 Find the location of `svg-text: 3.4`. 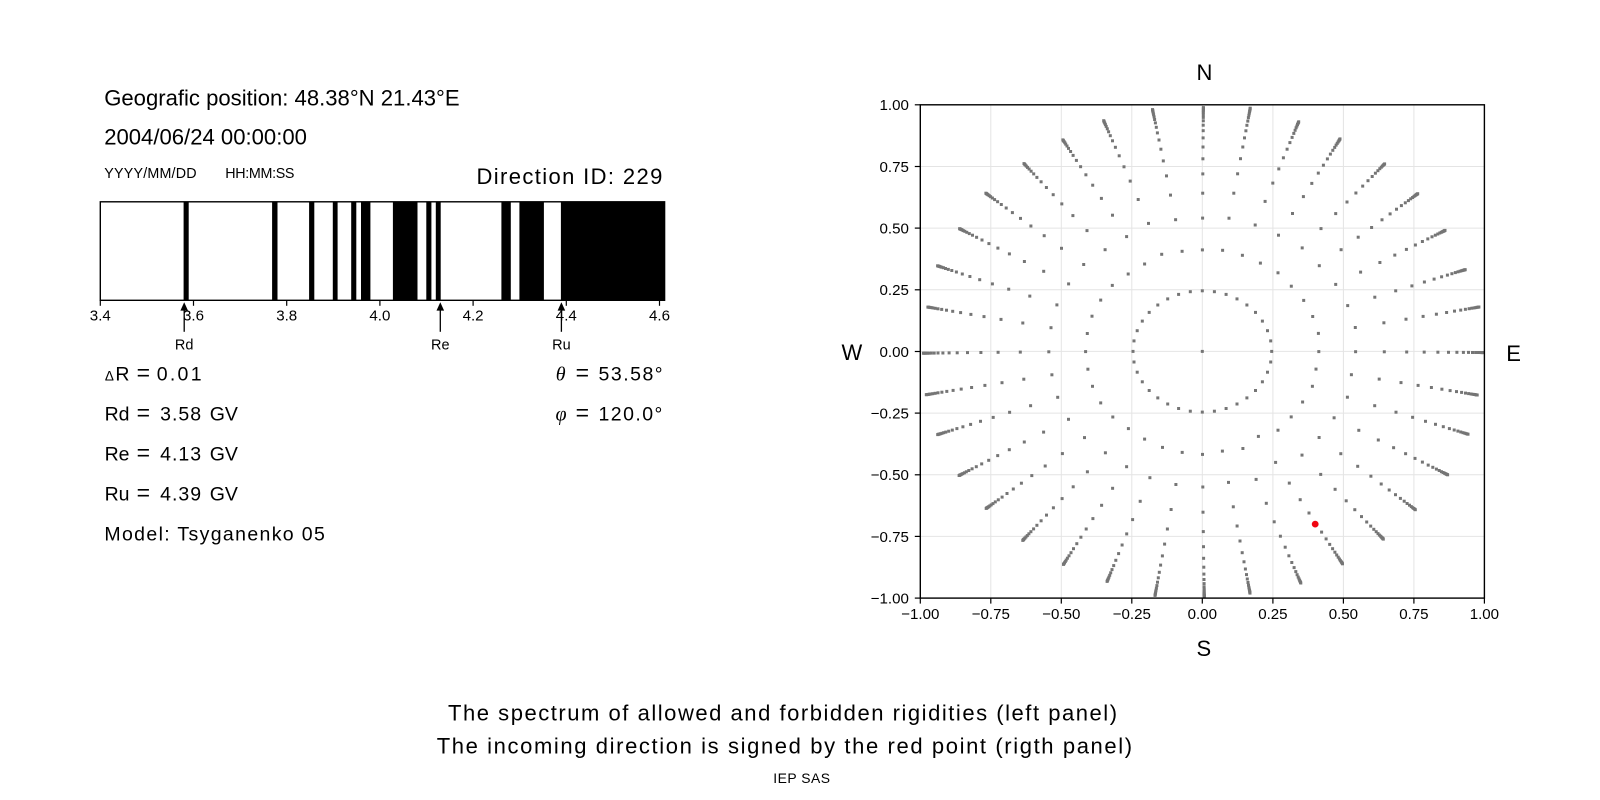

svg-text: 3.4 is located at coordinates (100, 315).